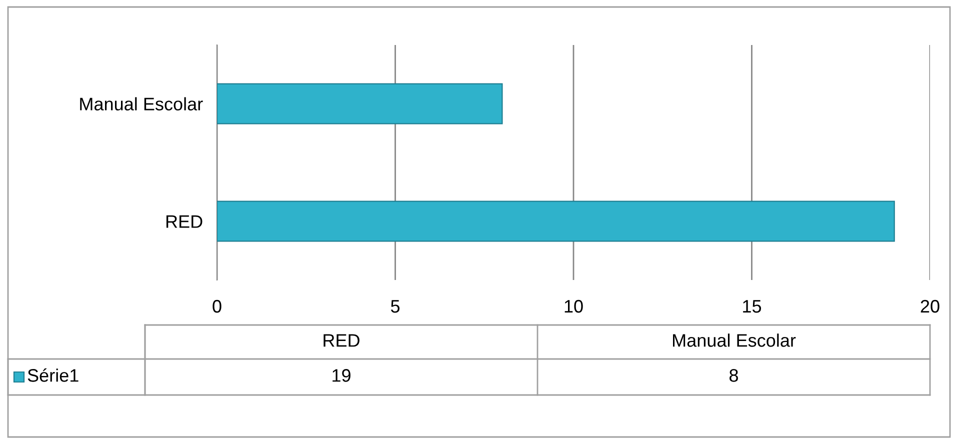 This screenshot has height=445, width=958. I want to click on data-label: 19, so click(341, 375).